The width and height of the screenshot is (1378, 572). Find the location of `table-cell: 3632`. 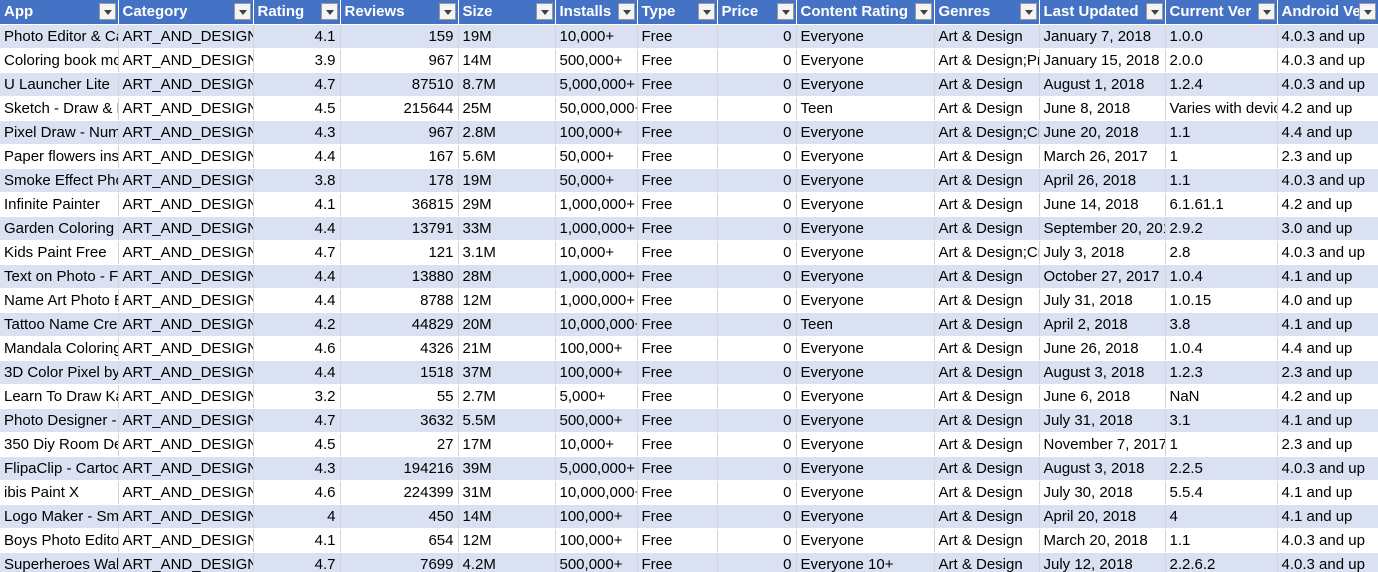

table-cell: 3632 is located at coordinates (399, 420).